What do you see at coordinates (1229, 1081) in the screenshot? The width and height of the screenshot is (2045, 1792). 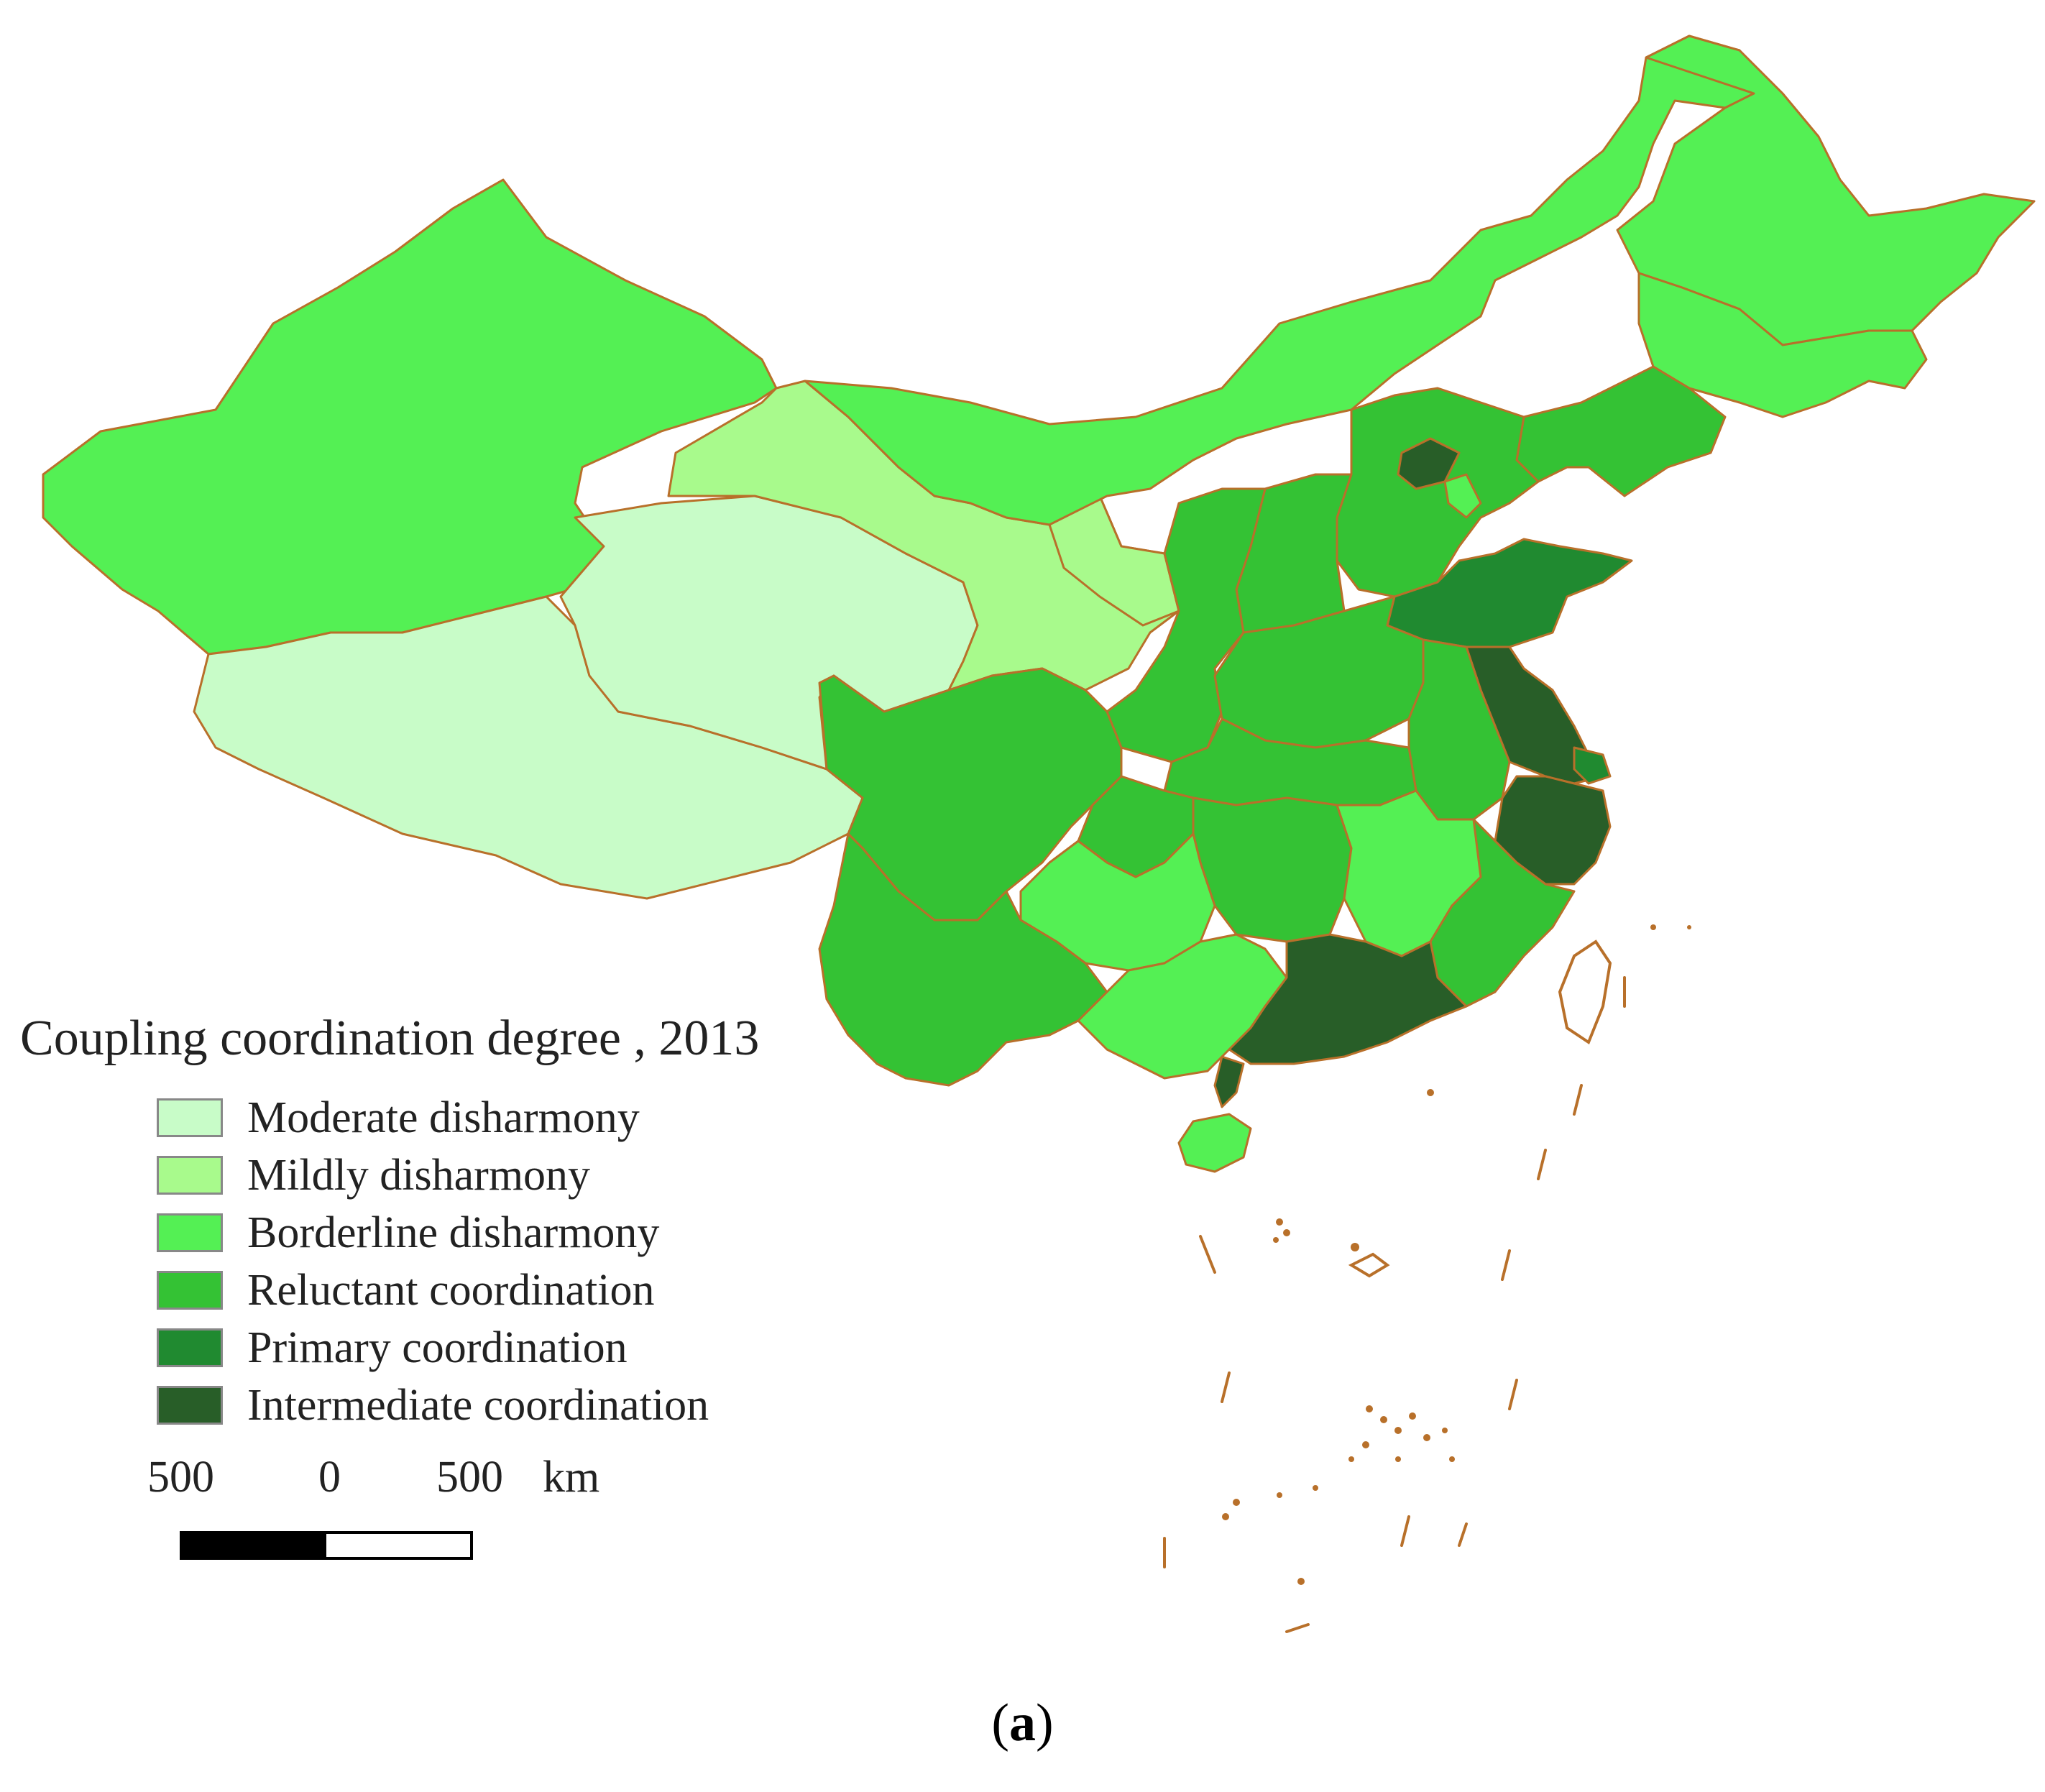 I see `province-guangdong-peninsula` at bounding box center [1229, 1081].